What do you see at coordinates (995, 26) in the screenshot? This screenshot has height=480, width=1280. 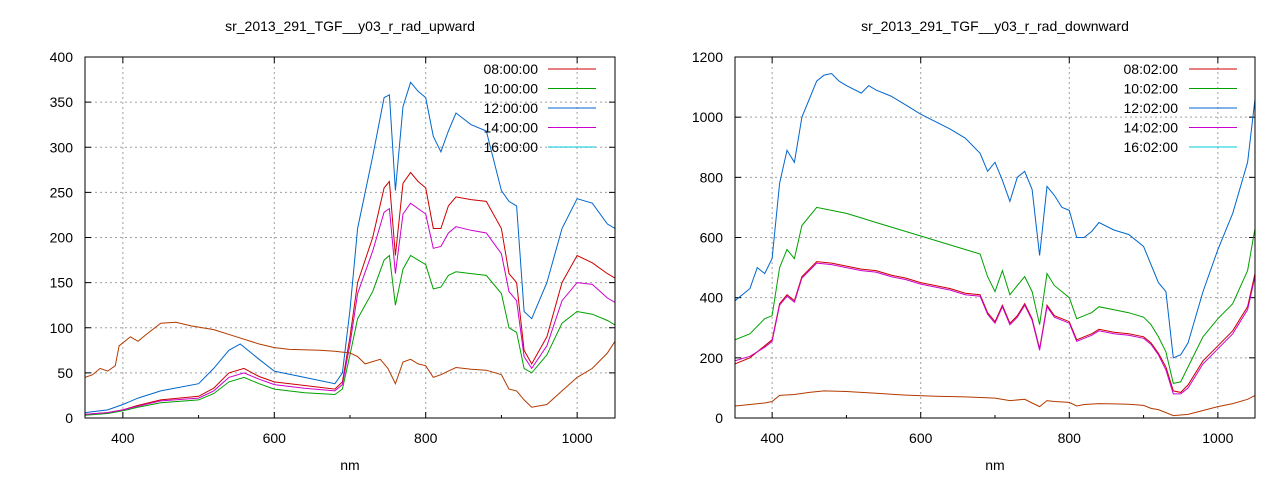 I see `chart-title: sr_2013_291_TGF__y03_r_rad_downward` at bounding box center [995, 26].